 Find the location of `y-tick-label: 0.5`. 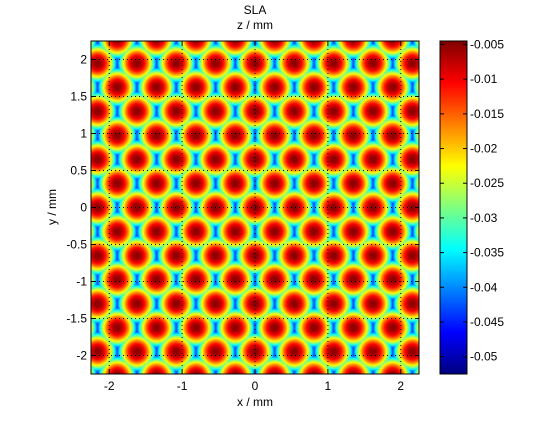

y-tick-label: 0.5 is located at coordinates (78, 171).